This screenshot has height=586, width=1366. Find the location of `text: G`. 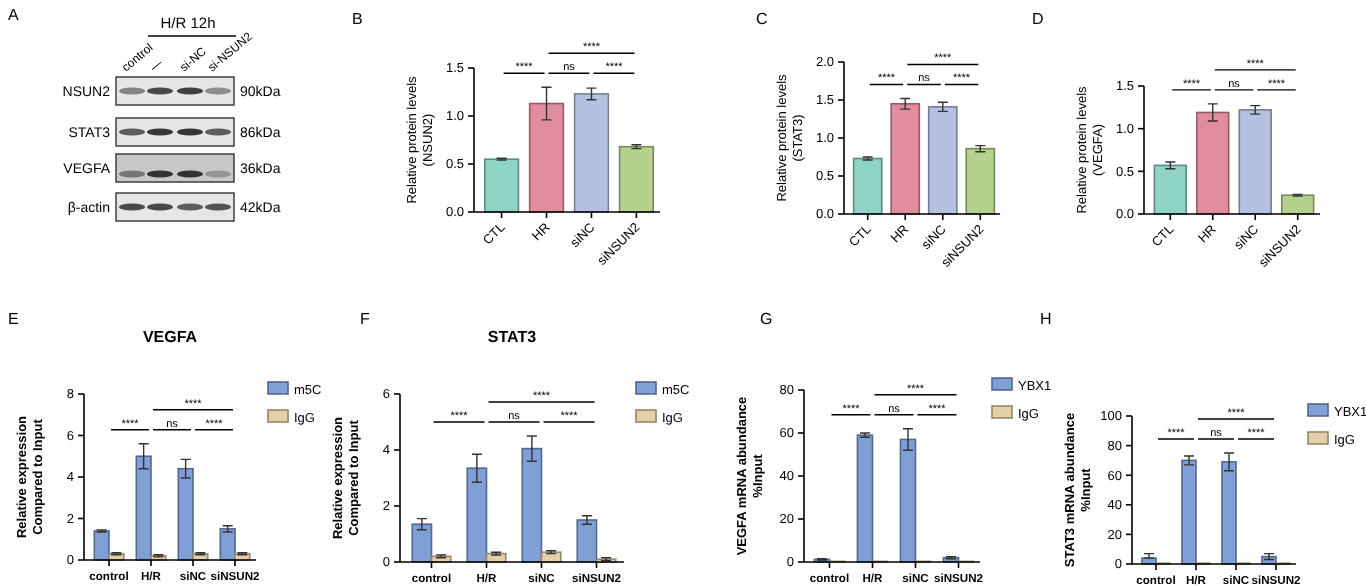

text: G is located at coordinates (766, 319).